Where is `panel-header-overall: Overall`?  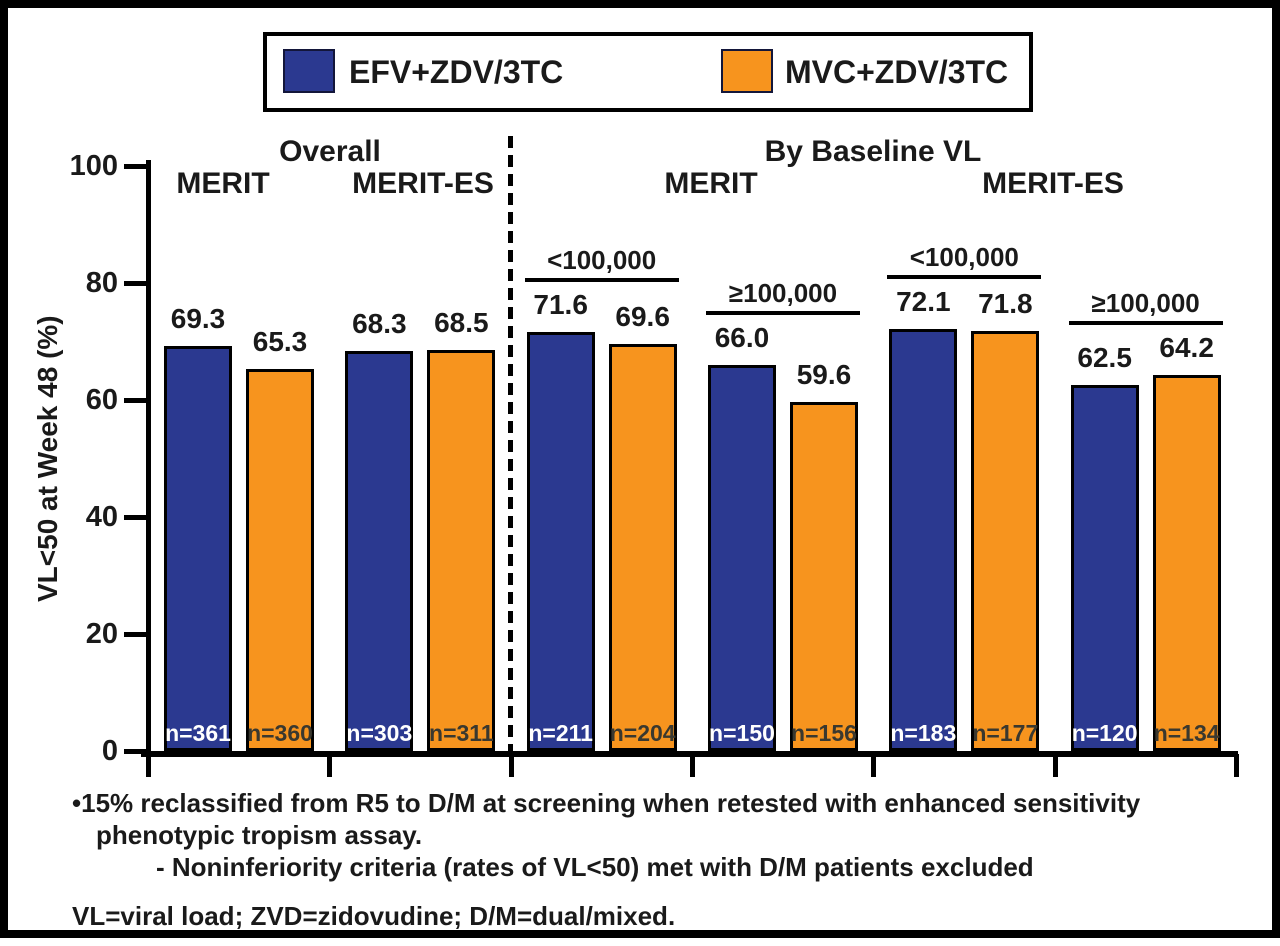
panel-header-overall: Overall is located at coordinates (330, 151).